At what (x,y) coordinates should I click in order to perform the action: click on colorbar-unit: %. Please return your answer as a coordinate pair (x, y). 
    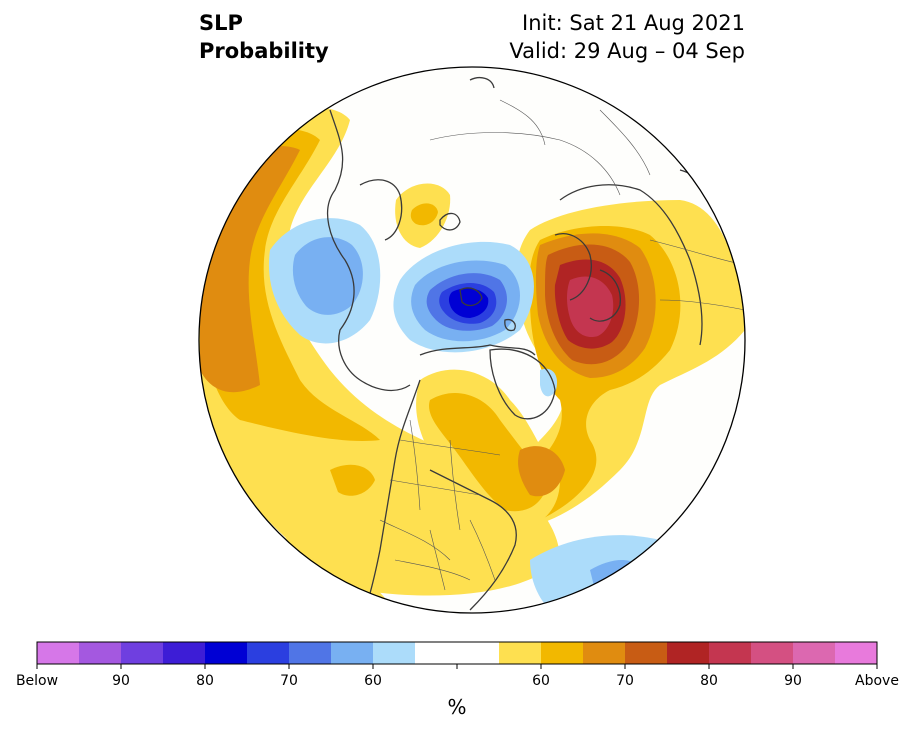
    Looking at the image, I should click on (457, 707).